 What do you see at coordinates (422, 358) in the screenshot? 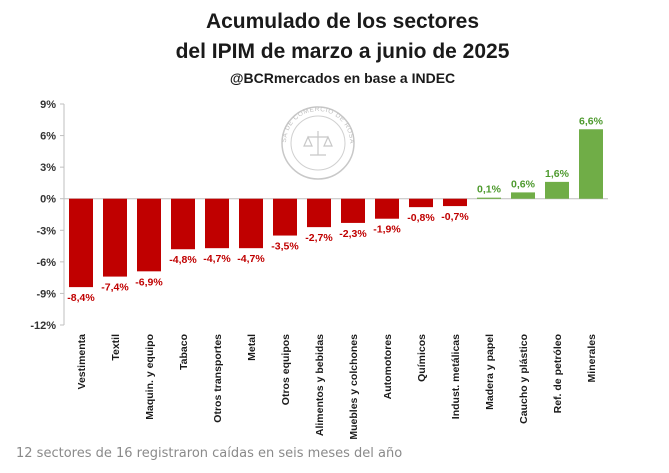
I see `category-label: Químicos` at bounding box center [422, 358].